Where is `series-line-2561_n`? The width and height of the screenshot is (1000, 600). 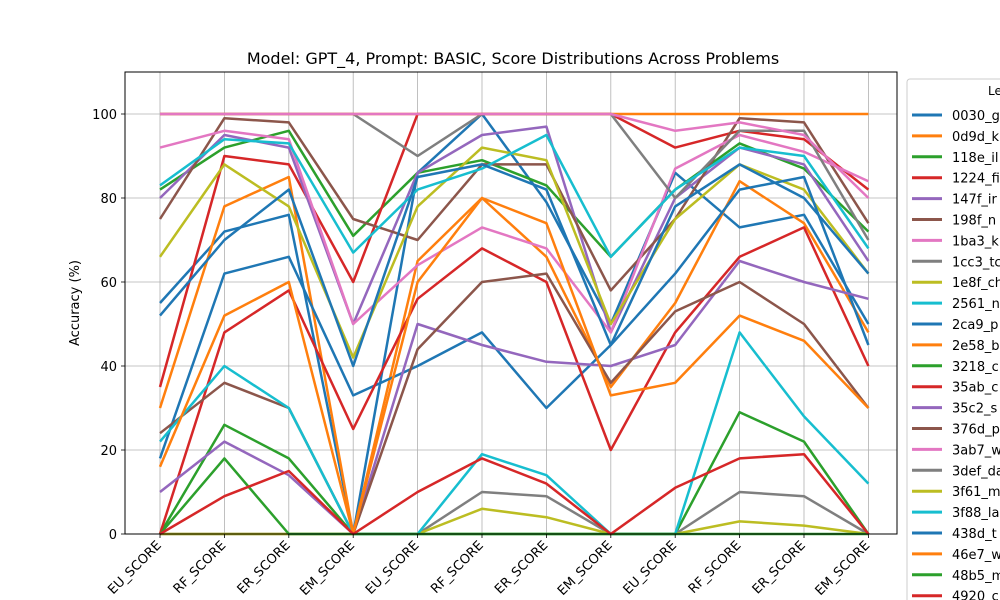 series-line-2561_n is located at coordinates (514, 196).